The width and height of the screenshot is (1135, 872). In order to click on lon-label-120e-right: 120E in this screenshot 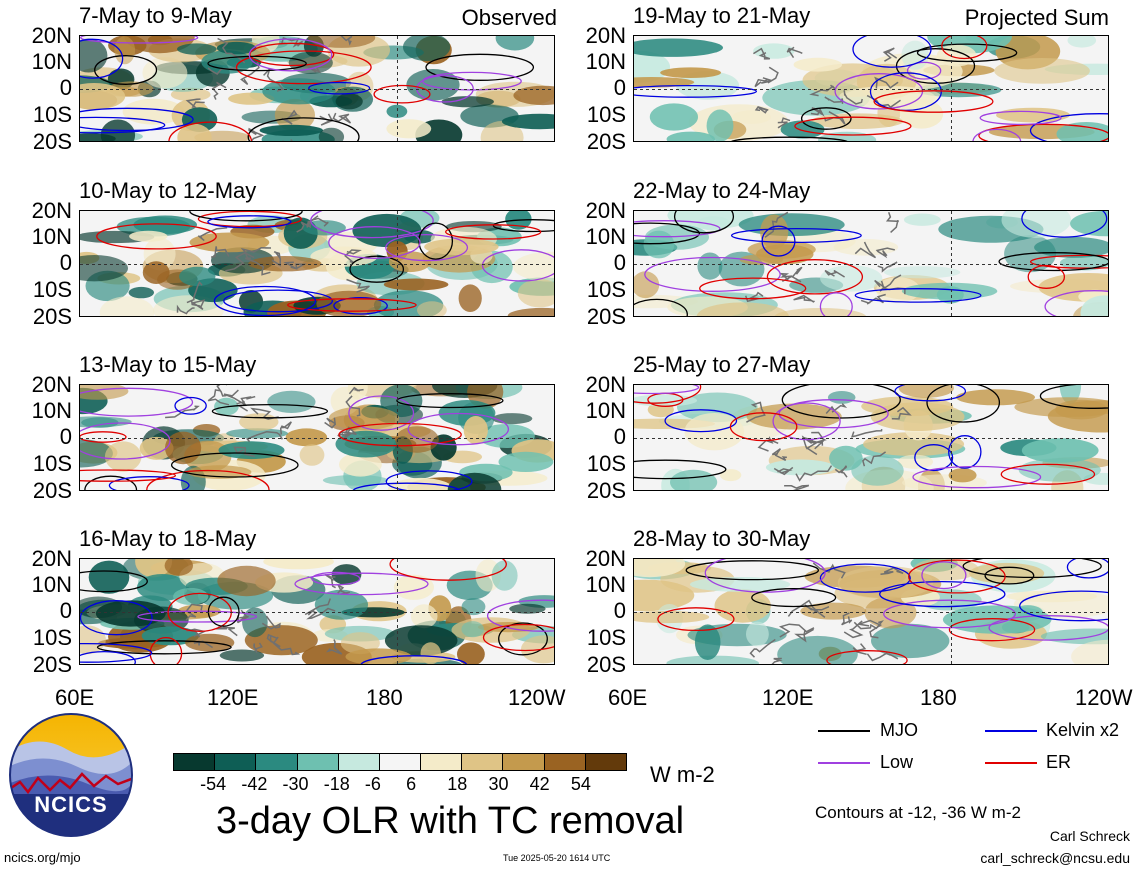, I will do `click(788, 697)`.